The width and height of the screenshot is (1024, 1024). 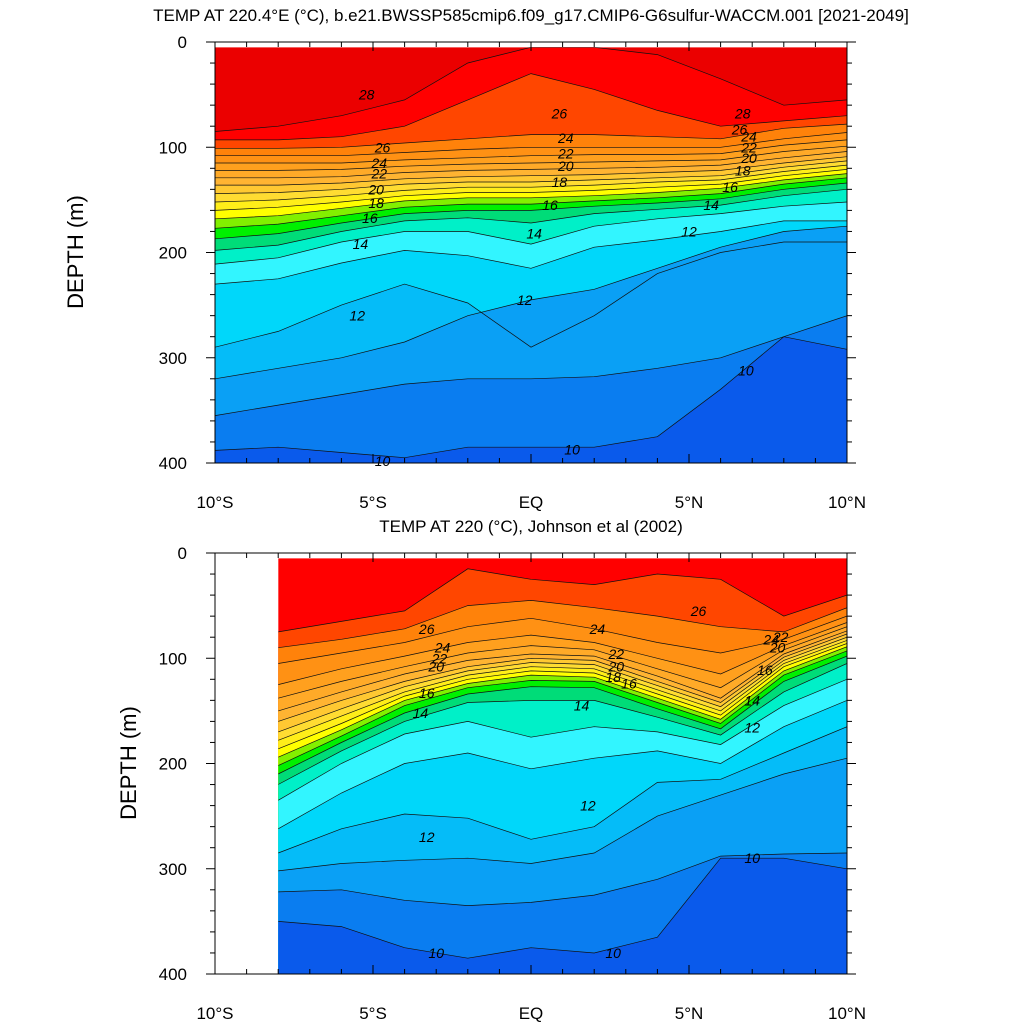 What do you see at coordinates (173, 463) in the screenshot?
I see `y-tick-label: 400` at bounding box center [173, 463].